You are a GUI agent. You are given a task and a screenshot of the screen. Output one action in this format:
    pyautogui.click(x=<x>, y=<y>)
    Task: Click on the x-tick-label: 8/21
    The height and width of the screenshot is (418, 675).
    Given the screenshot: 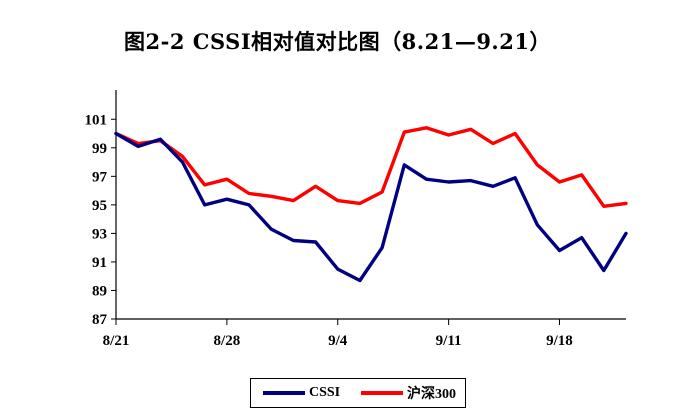 What is the action you would take?
    pyautogui.click(x=116, y=341)
    